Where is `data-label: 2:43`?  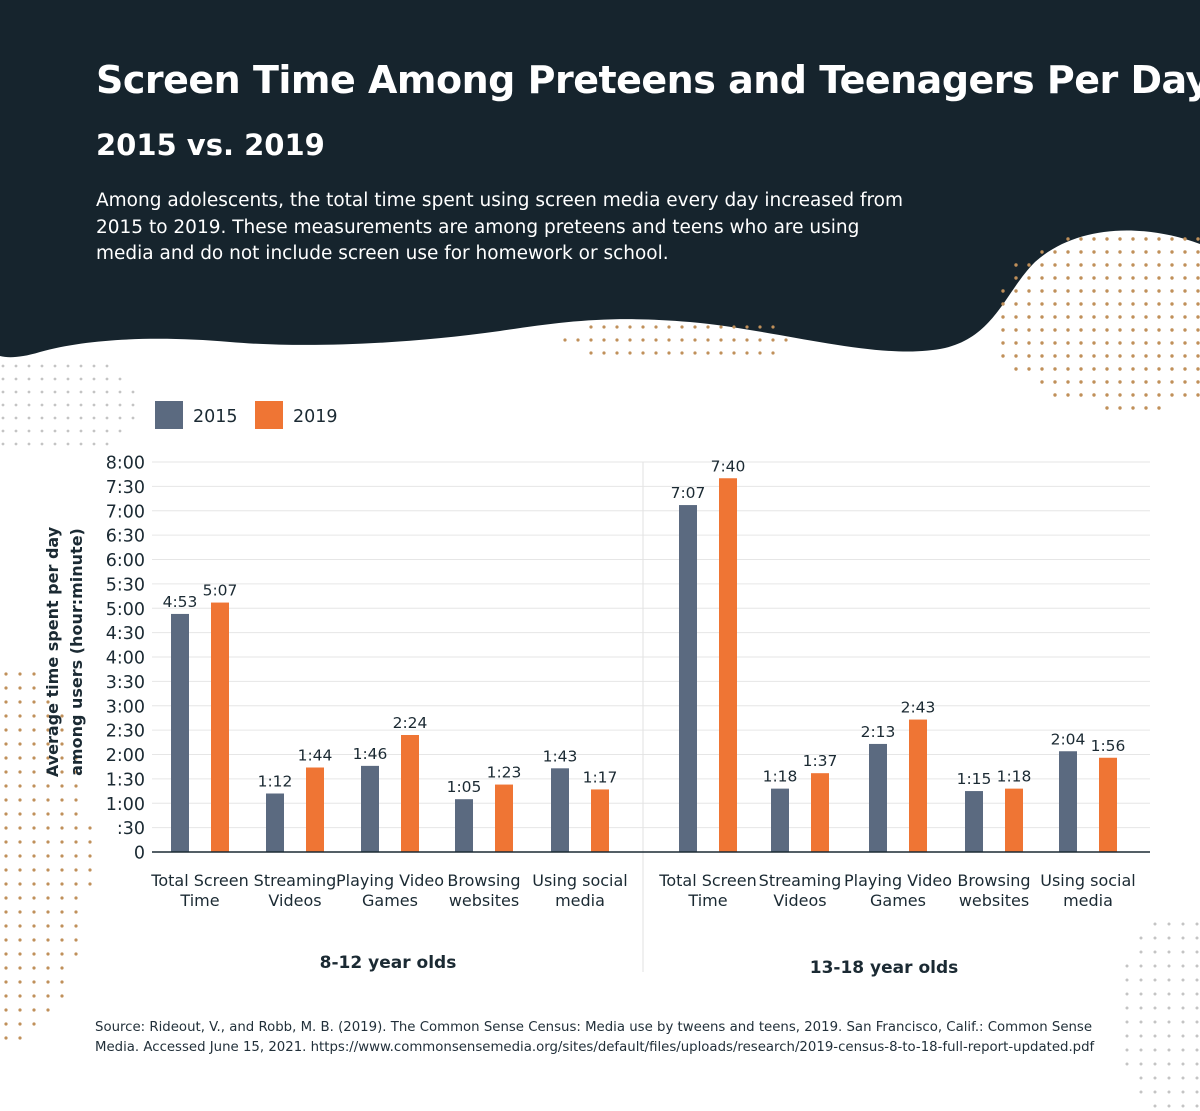
data-label: 2:43 is located at coordinates (918, 708).